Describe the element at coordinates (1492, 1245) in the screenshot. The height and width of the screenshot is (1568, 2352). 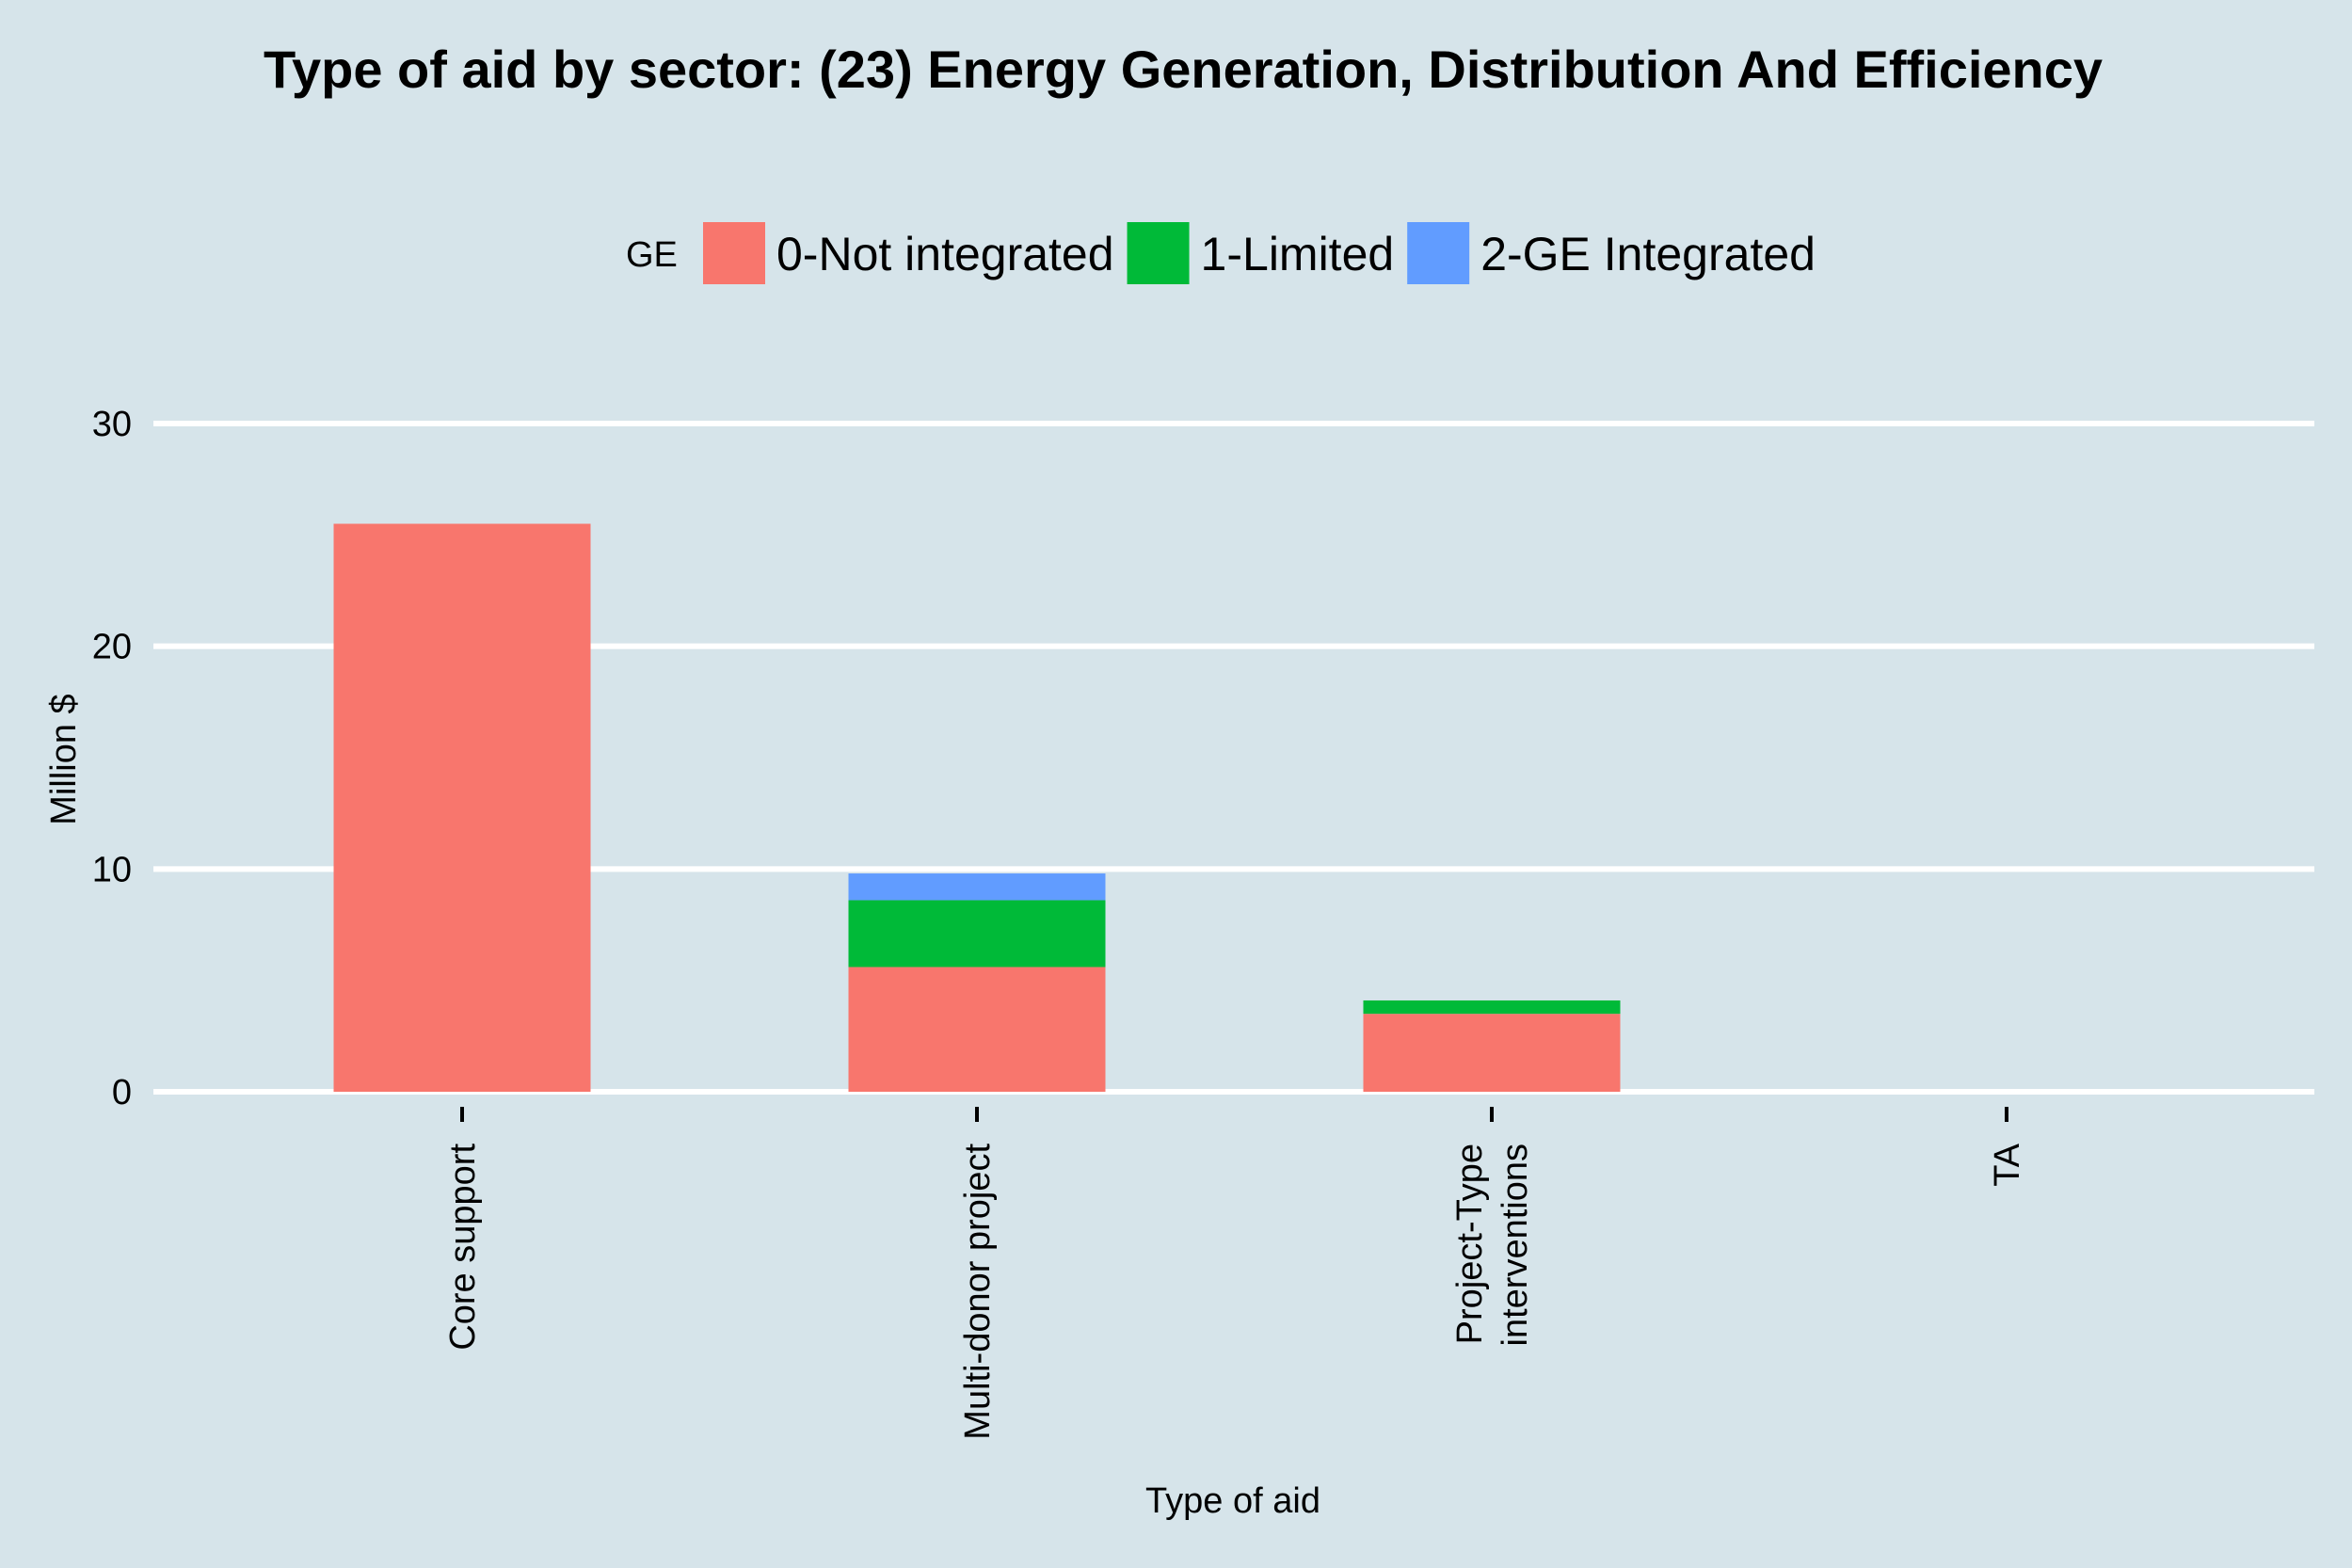
I see `x-tick-label-3: Project-Type interventions` at that location.